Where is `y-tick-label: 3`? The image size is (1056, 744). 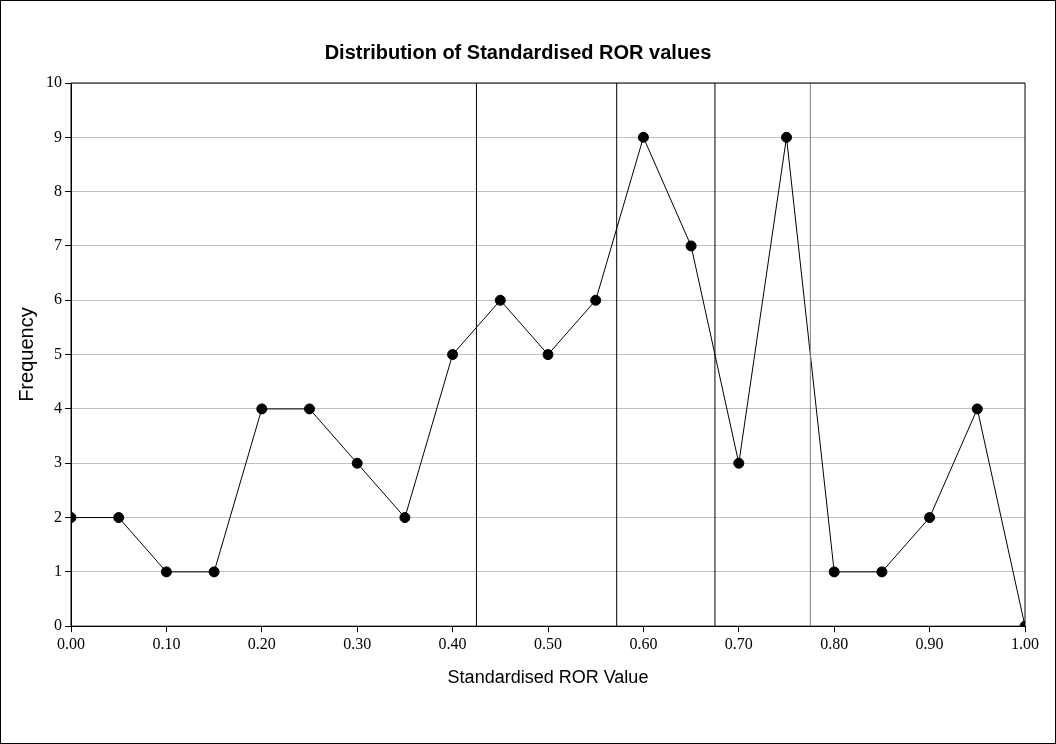
y-tick-label: 3 is located at coordinates (58, 462).